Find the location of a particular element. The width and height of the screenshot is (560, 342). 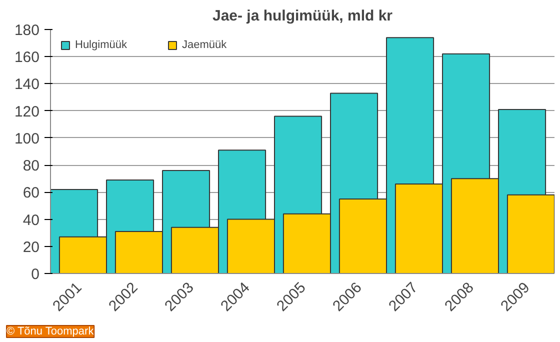

y-tick-label: 180 is located at coordinates (27, 30).